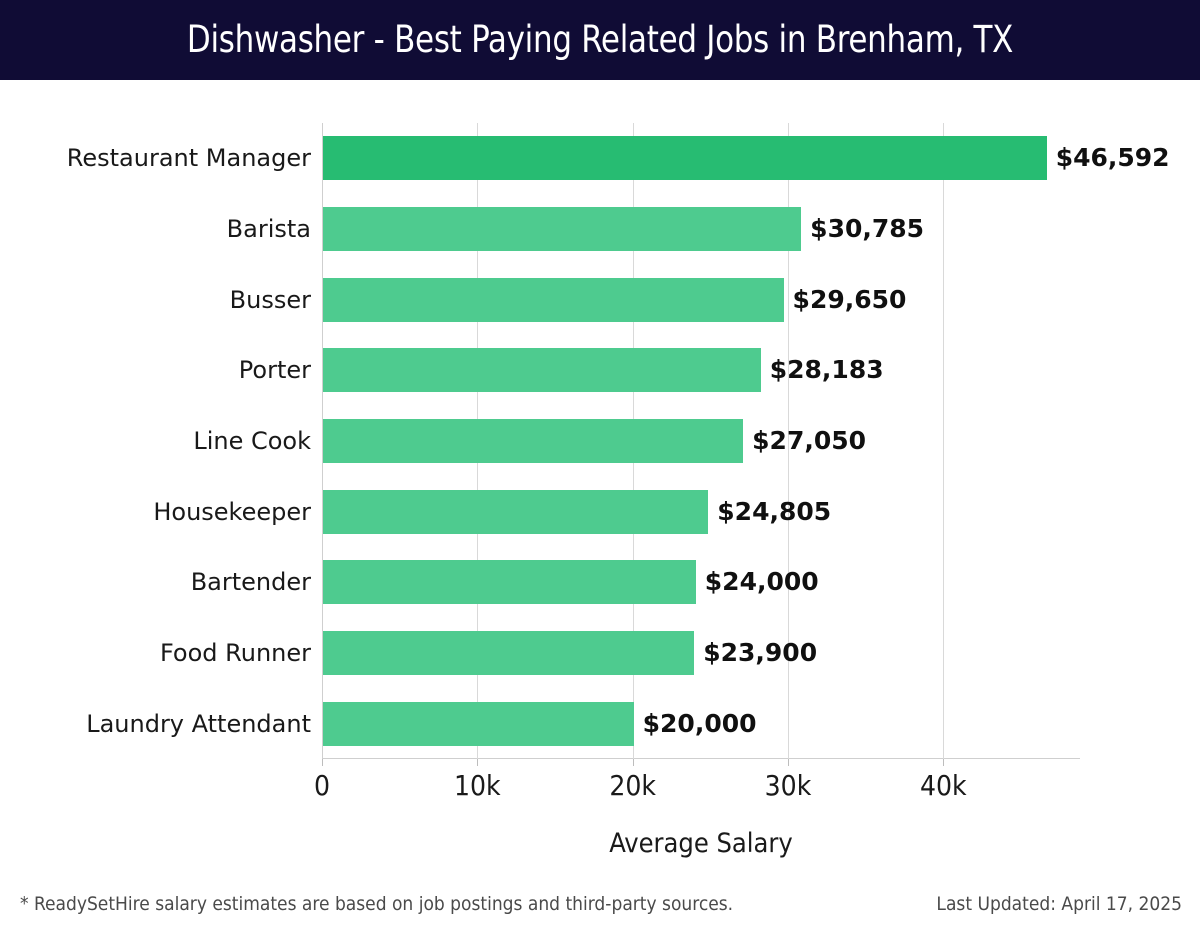  What do you see at coordinates (697, 789) in the screenshot?
I see `x-axis-tick-labels: 0 10k 20k 30k 40k` at bounding box center [697, 789].